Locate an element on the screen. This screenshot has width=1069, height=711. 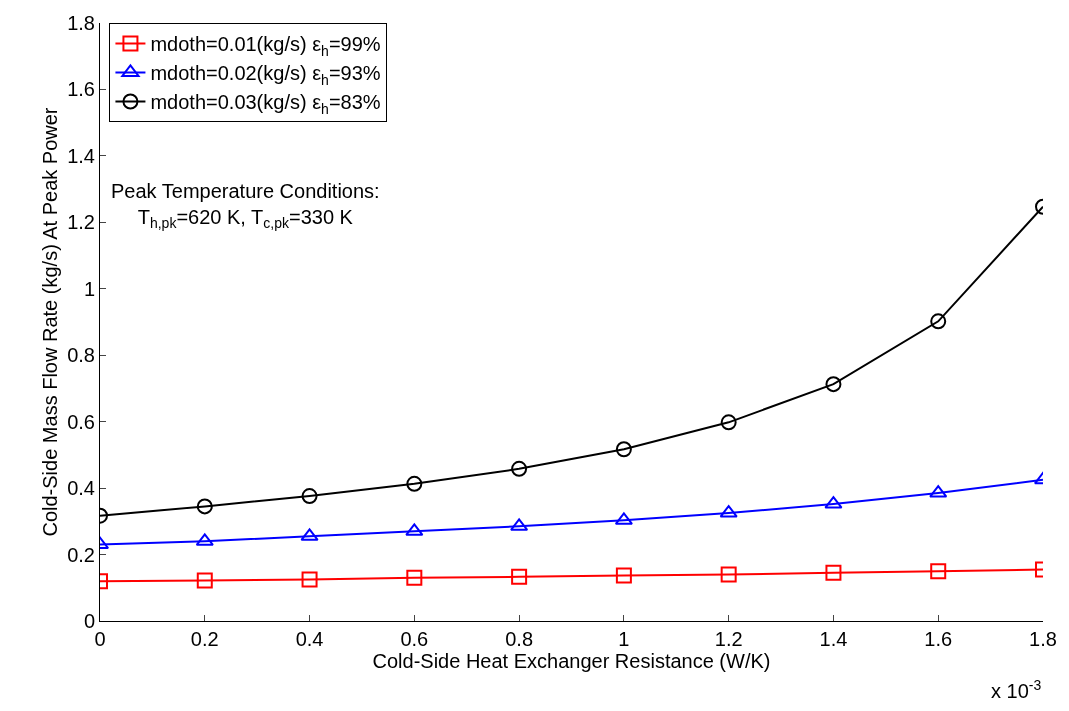
y-tick-label: 0 is located at coordinates (89, 621).